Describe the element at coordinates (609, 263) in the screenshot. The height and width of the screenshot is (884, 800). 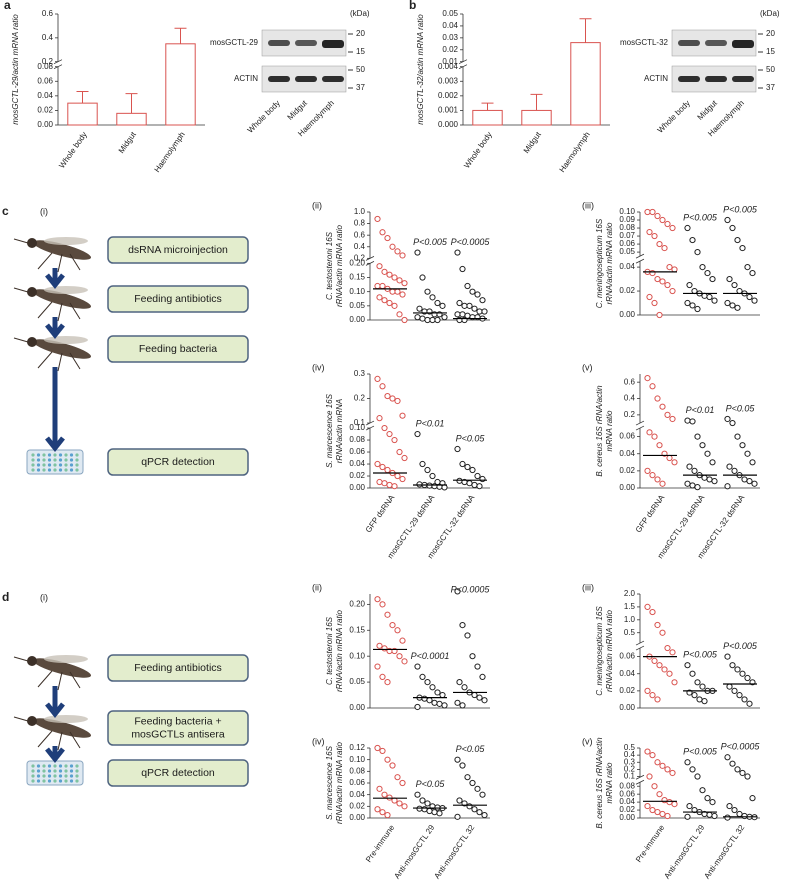
I see `y-axis-label: rRNA/actin mRNA ratio` at that location.